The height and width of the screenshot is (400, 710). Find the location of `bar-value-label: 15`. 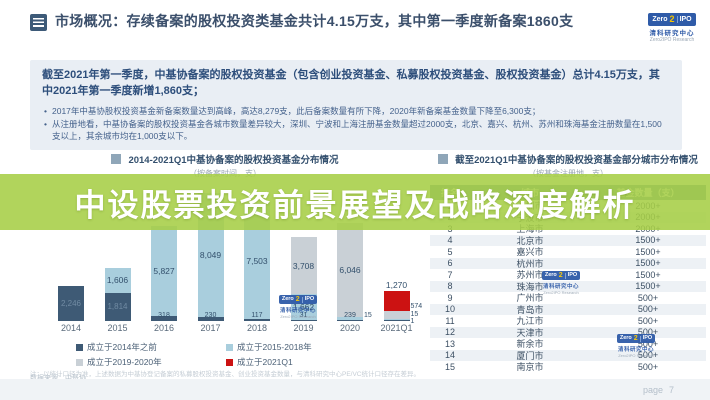

bar-value-label: 15 is located at coordinates (368, 315).